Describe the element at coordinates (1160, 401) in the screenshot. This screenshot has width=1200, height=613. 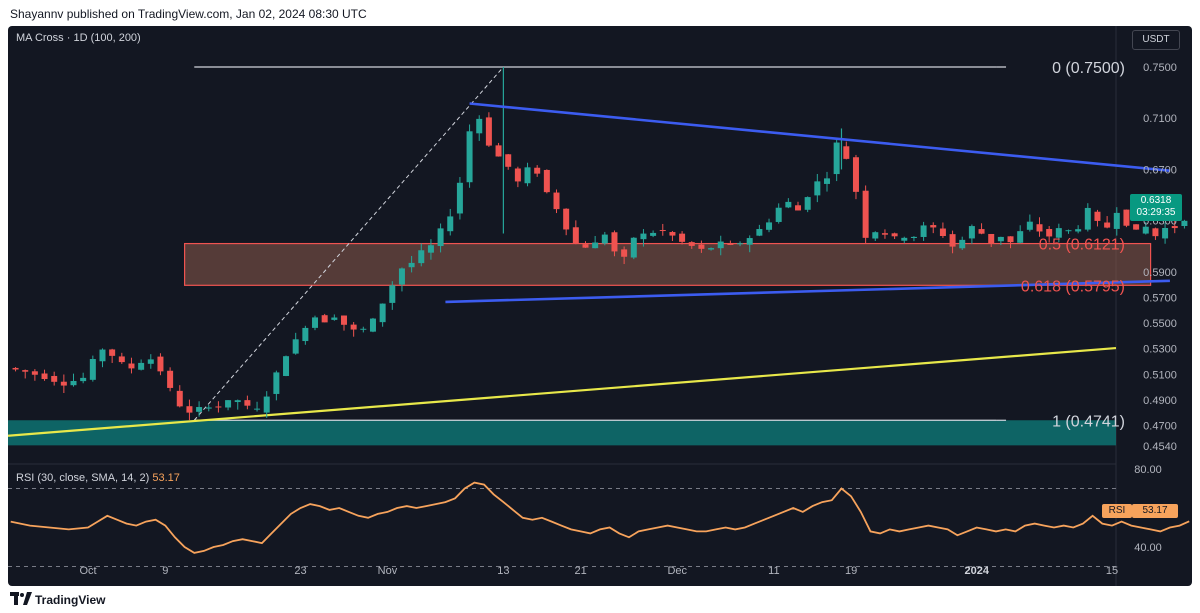
I see `y-tick-label: 0.4900` at that location.